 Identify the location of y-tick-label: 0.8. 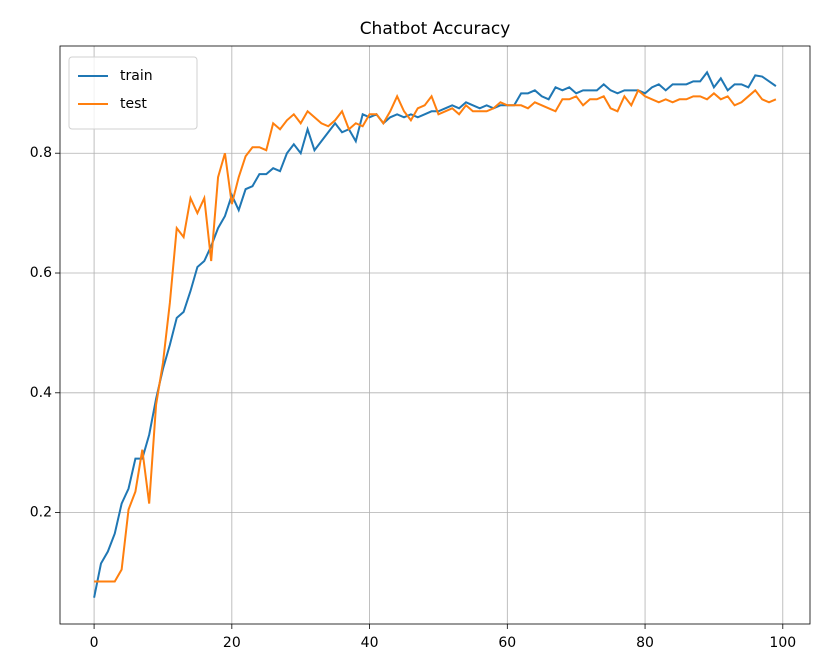
(41, 153).